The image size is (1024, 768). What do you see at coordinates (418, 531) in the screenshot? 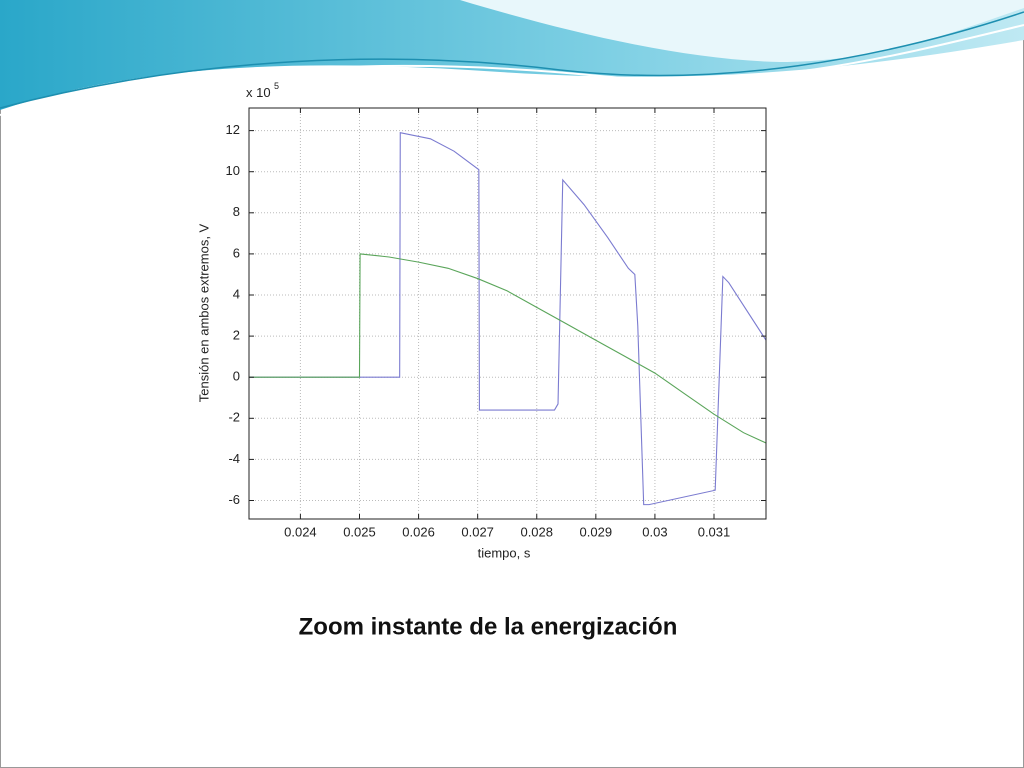
I see `x-tick-label: 0.026` at bounding box center [418, 531].